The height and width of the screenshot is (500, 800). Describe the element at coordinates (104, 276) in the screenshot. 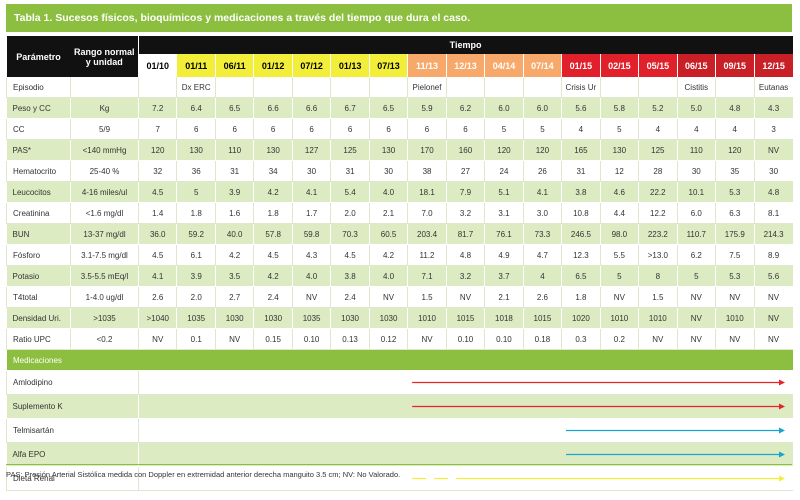

I see `row-range: 3.5-5.5 mEq/l` at that location.